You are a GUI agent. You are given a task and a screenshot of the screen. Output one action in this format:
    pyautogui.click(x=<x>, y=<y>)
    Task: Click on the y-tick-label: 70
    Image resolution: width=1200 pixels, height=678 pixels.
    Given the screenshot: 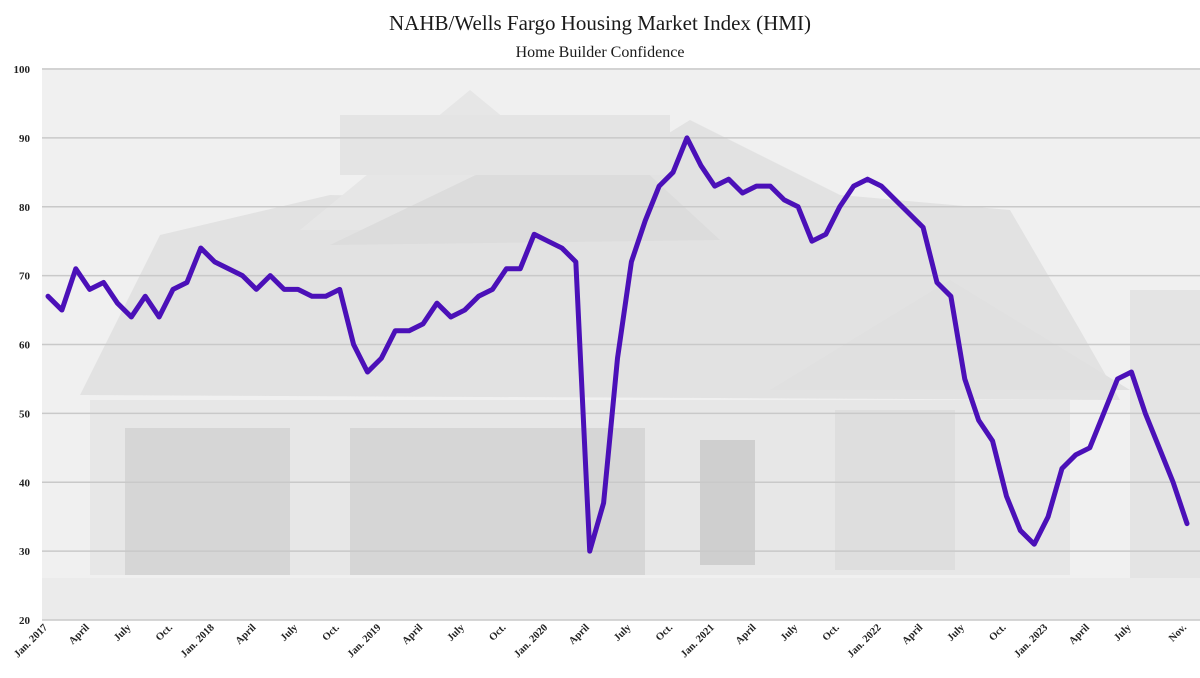 What is the action you would take?
    pyautogui.click(x=25, y=277)
    